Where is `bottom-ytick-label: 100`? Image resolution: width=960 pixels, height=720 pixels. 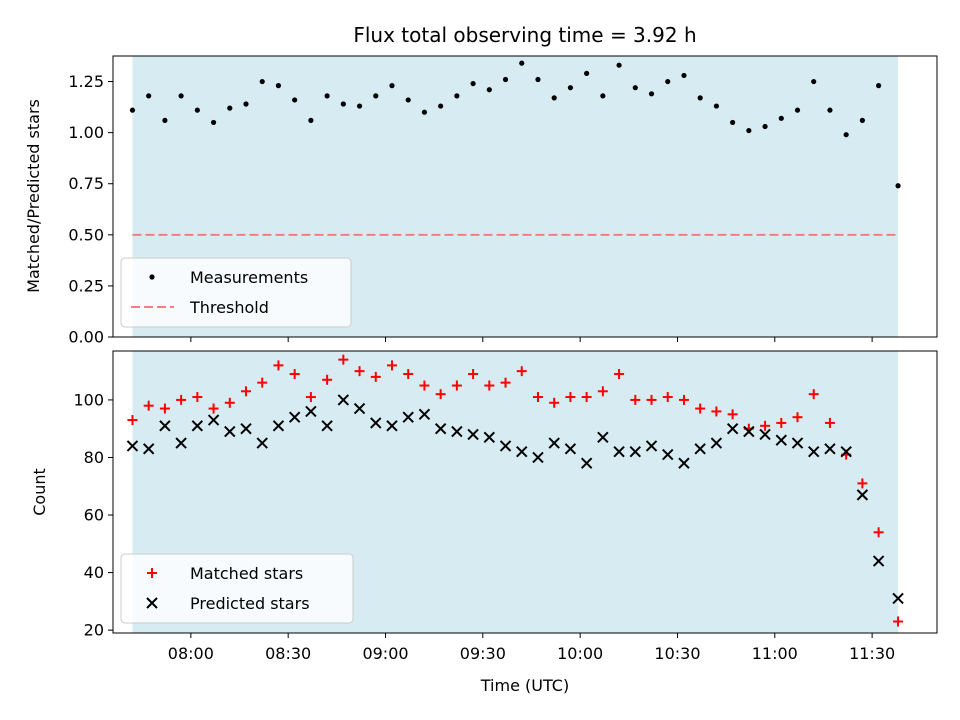 bottom-ytick-label: 100 is located at coordinates (88, 399).